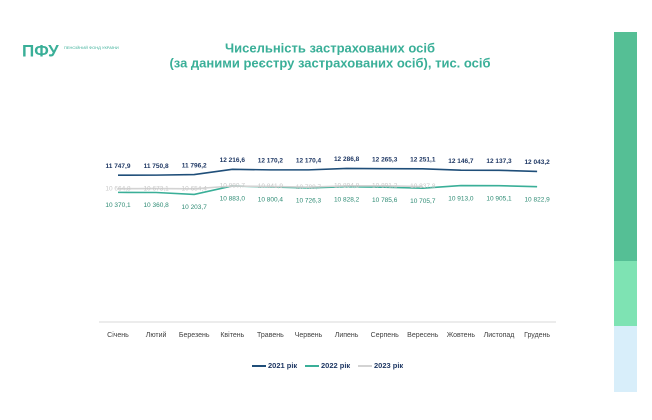 The width and height of the screenshot is (652, 420). Describe the element at coordinates (347, 199) in the screenshot. I see `data-label: 10 828,2` at that location.